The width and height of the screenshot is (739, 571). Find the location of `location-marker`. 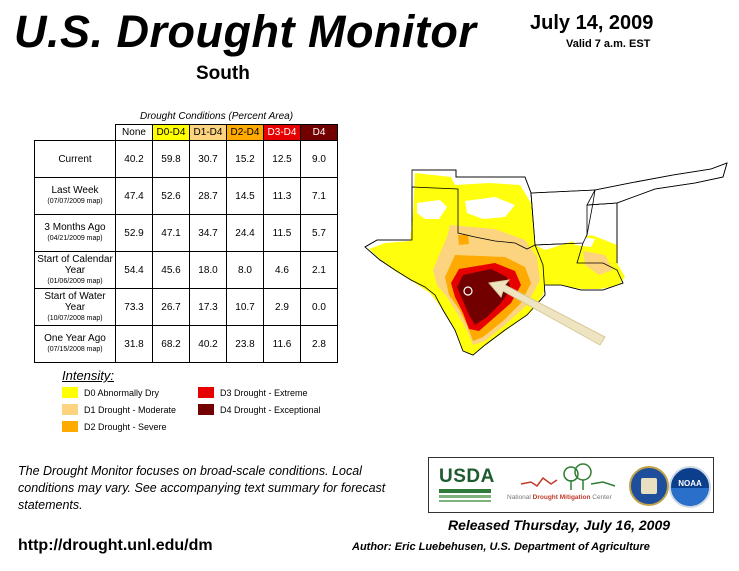

location-marker is located at coordinates (468, 291).